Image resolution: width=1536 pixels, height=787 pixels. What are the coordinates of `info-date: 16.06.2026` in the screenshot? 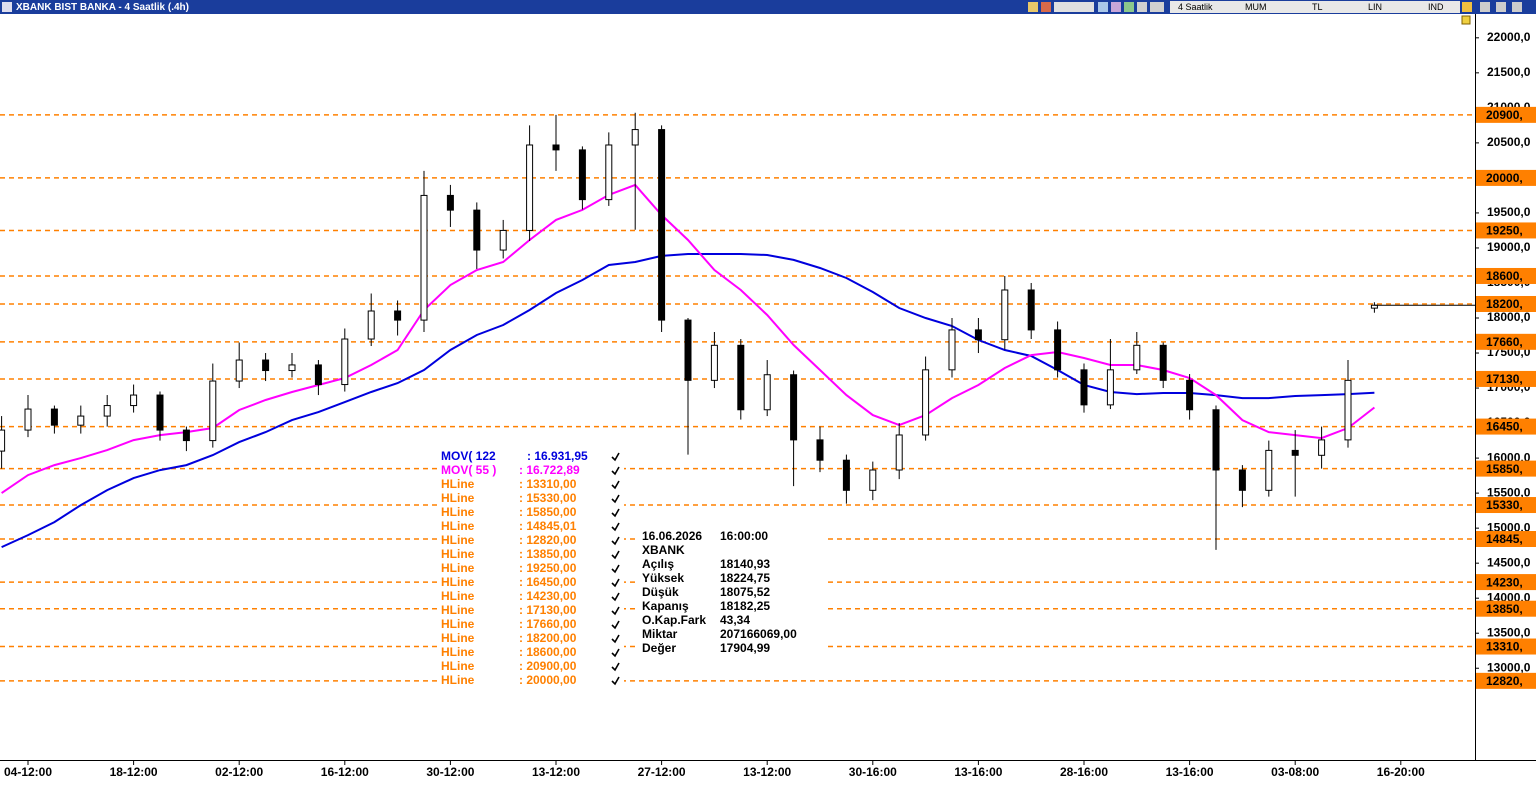 It's located at (672, 536).